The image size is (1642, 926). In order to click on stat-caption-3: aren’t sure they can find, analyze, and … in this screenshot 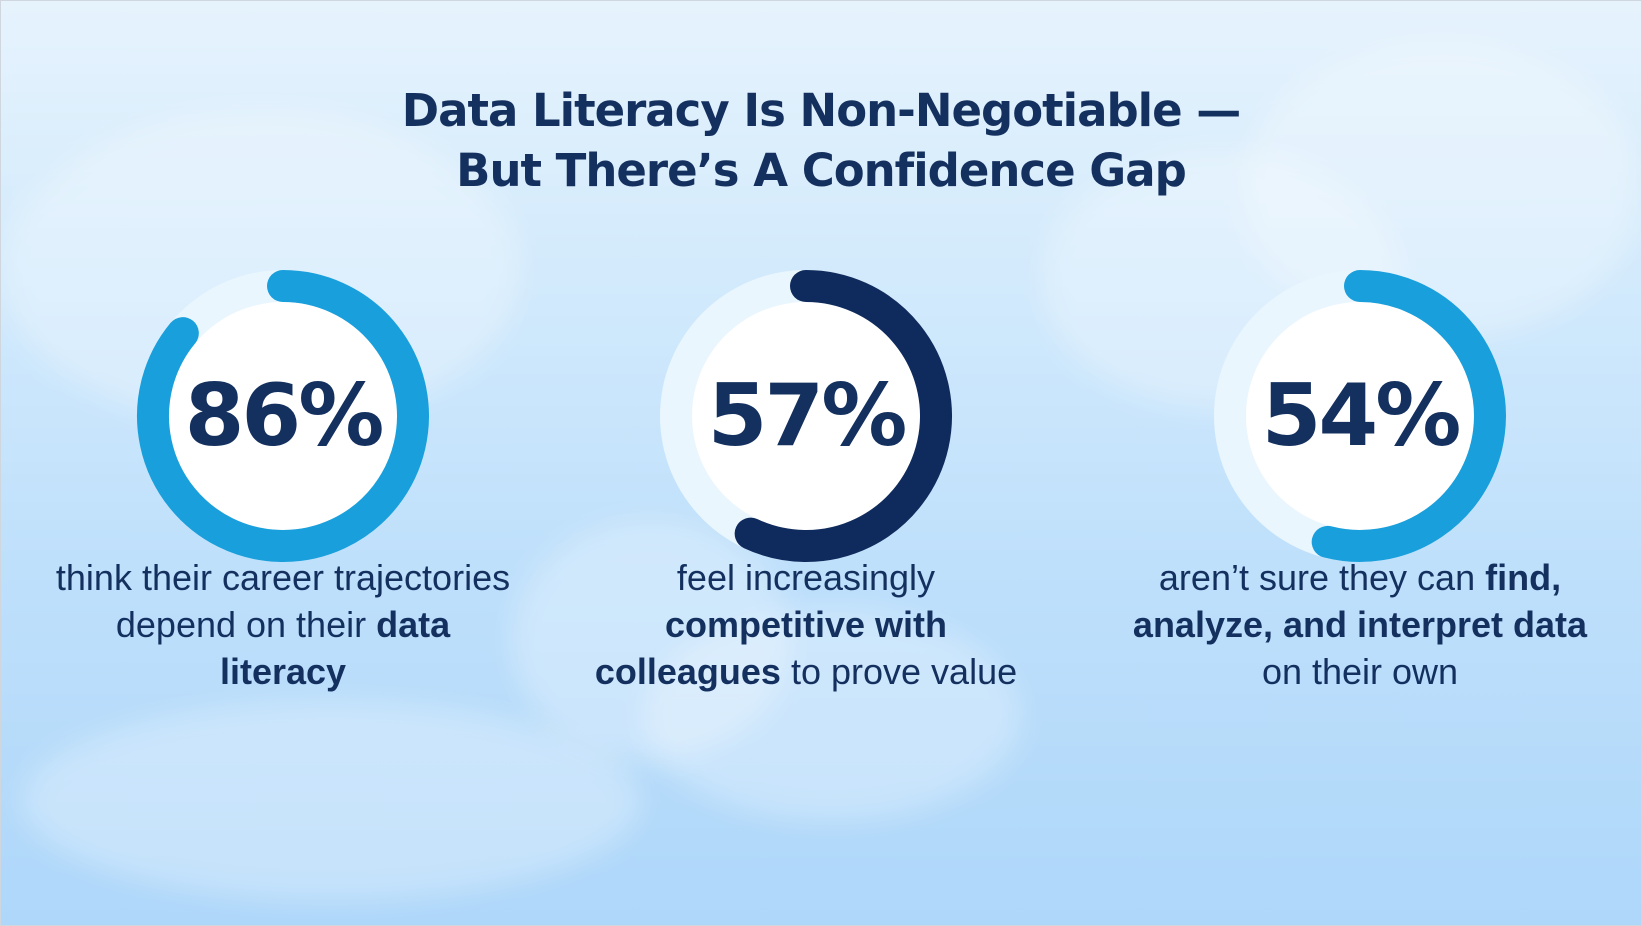, I will do `click(1360, 624)`.